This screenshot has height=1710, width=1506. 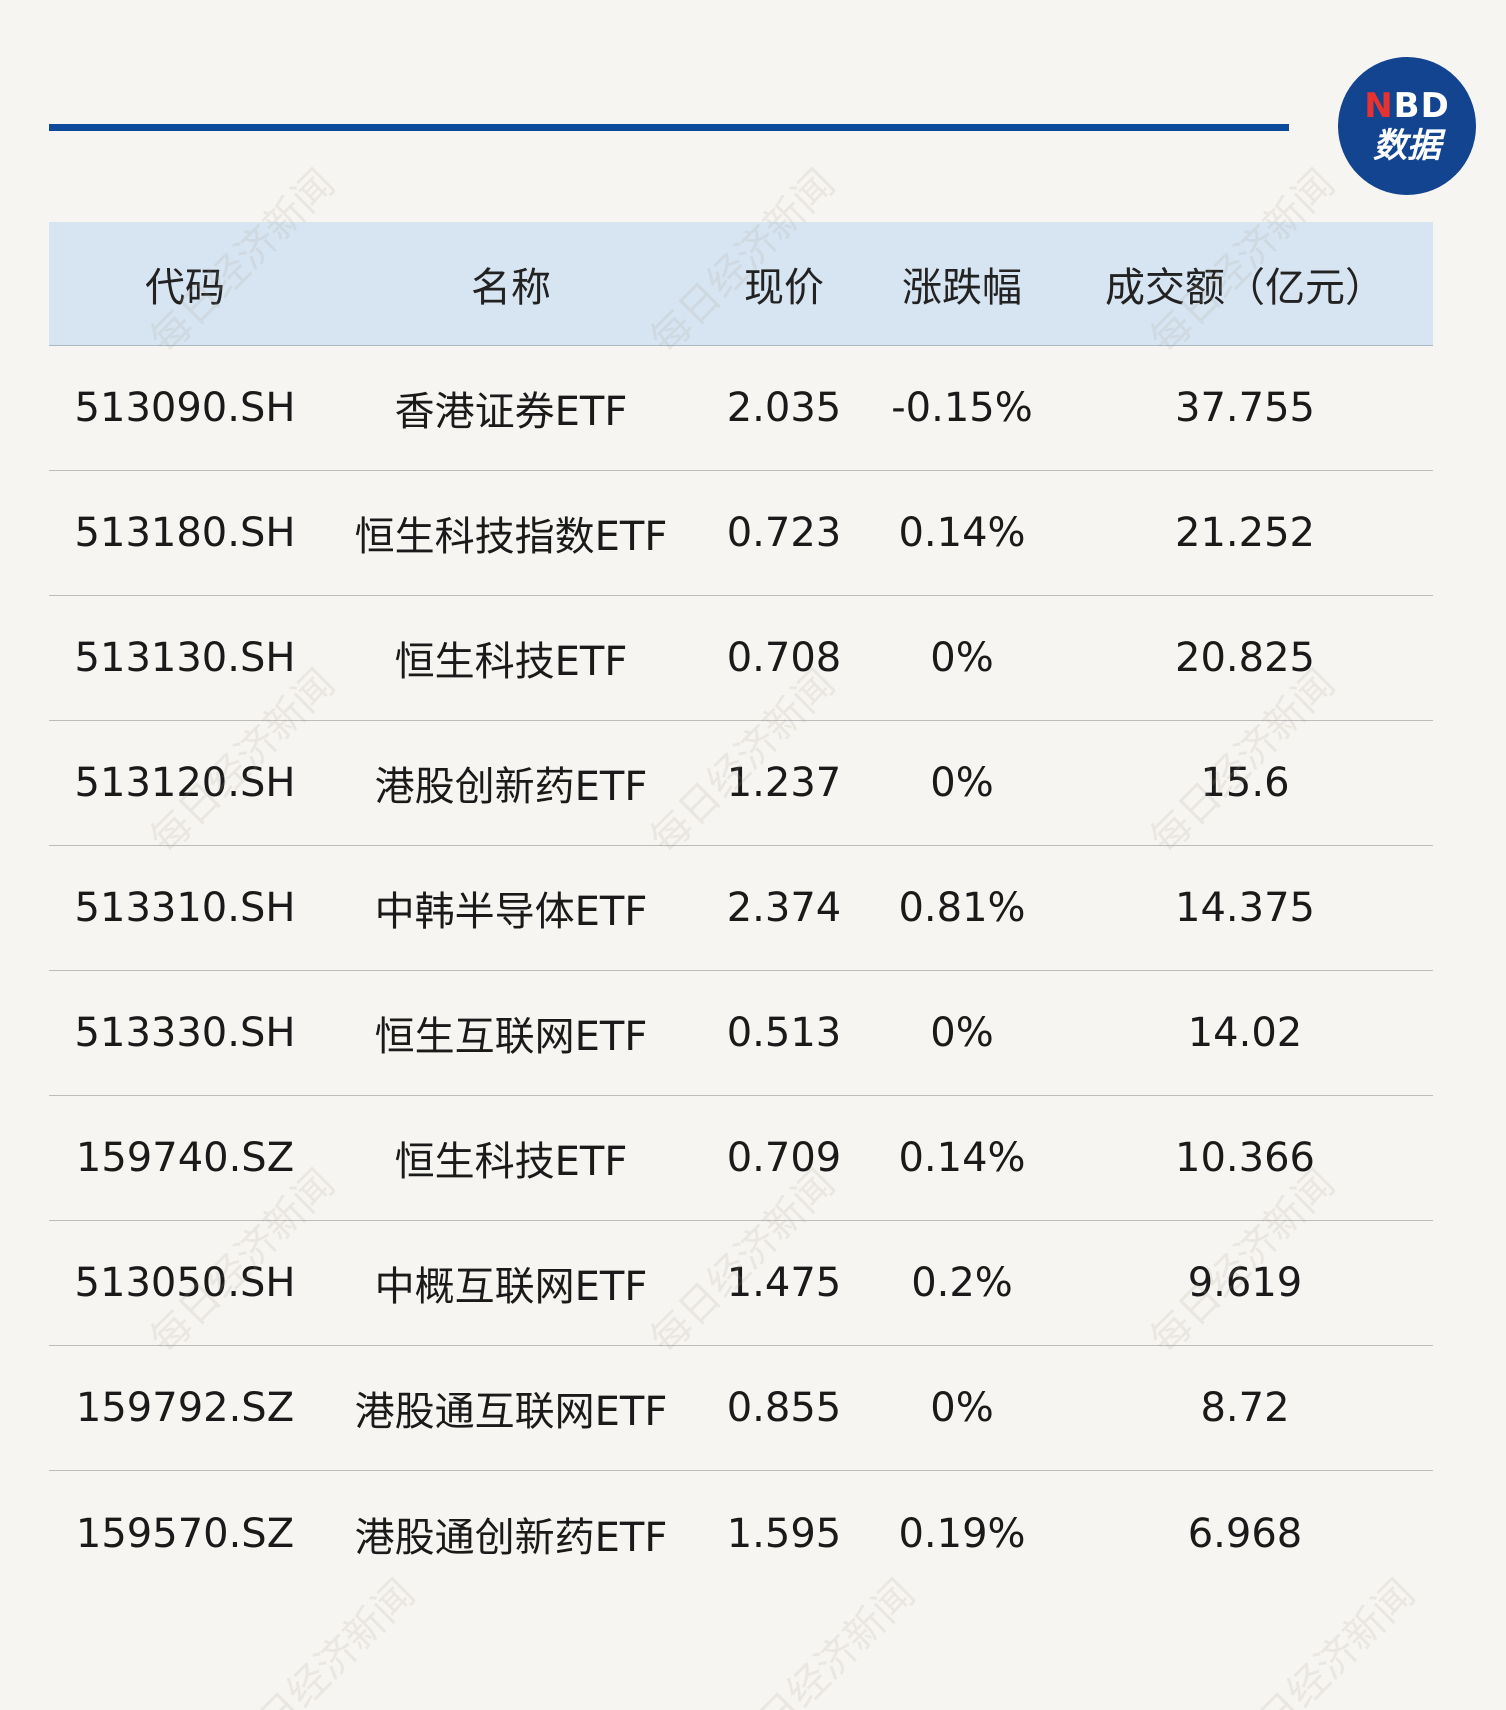 I want to click on cell-price: 0.723, so click(x=784, y=533).